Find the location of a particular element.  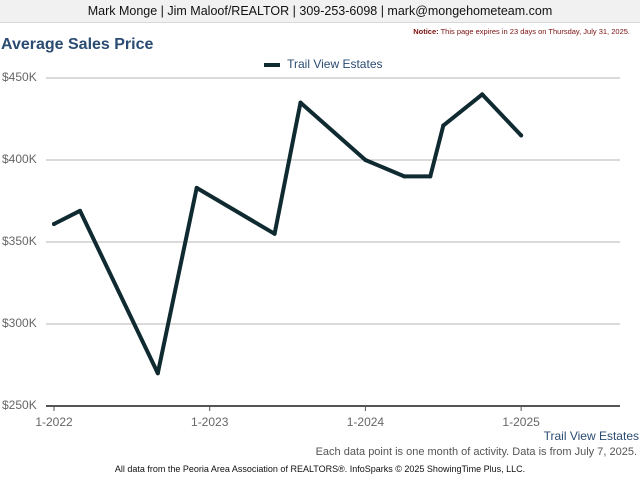

x-tick-label: 1-2023 is located at coordinates (210, 422).